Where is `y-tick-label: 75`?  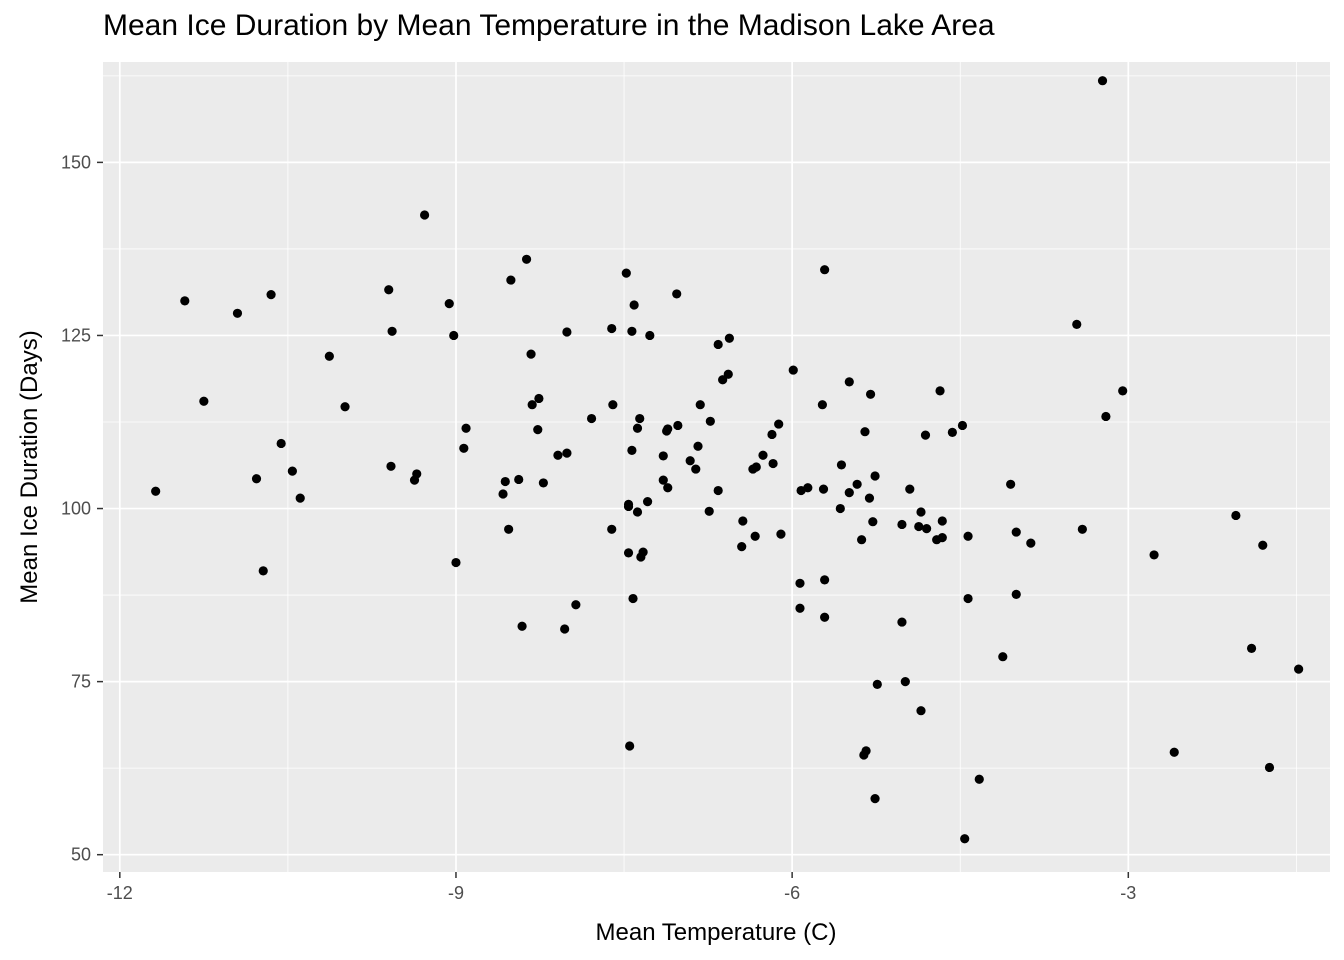 y-tick-label: 75 is located at coordinates (81, 682).